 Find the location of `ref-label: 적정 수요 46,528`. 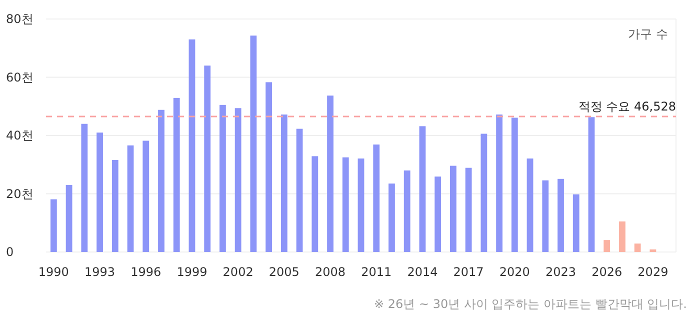

ref-label: 적정 수요 46,528 is located at coordinates (627, 106).